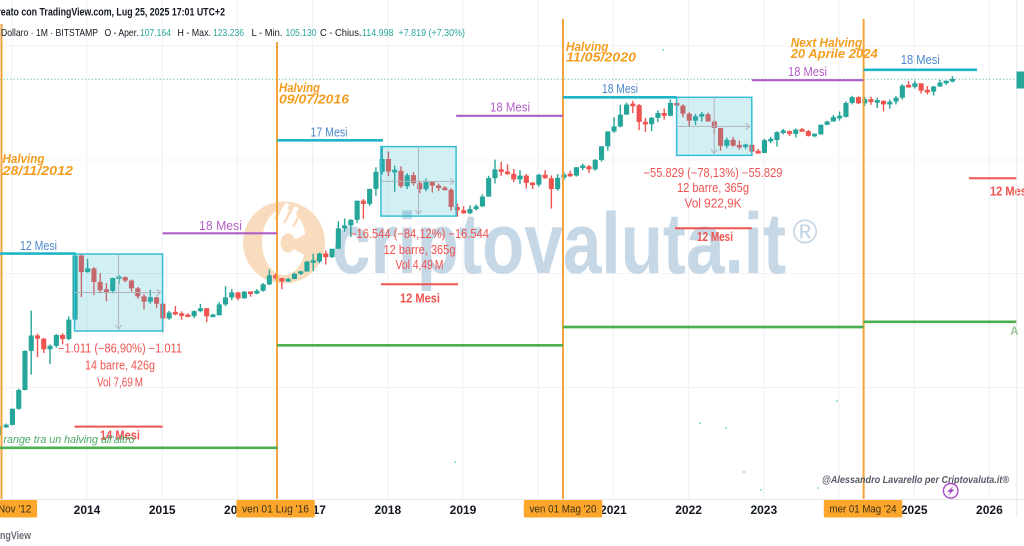 The image size is (1024, 546). What do you see at coordinates (15, 536) in the screenshot?
I see `svg-text: ngView` at bounding box center [15, 536].